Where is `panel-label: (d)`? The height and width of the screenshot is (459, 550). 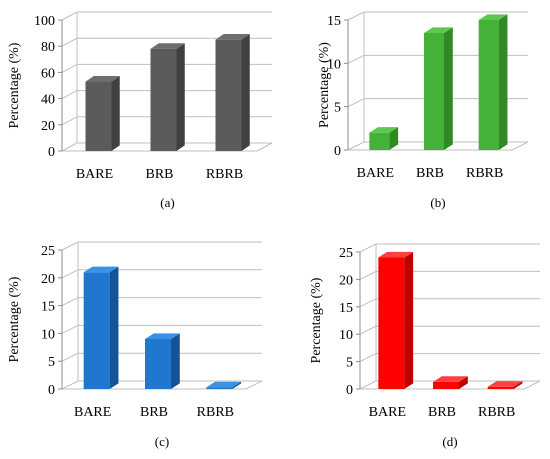
panel-label: (d) is located at coordinates (449, 441).